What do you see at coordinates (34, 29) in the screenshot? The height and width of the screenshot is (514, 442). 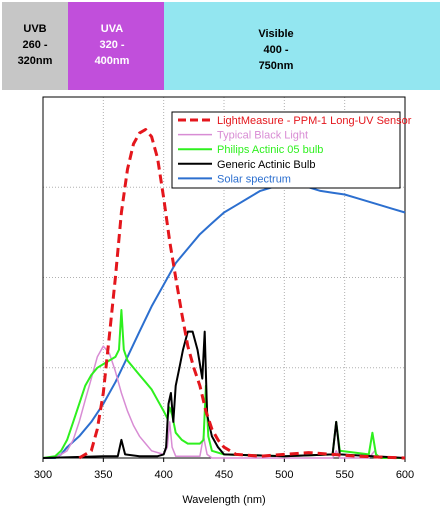 I see `uvb-band-label-line1: UVB` at bounding box center [34, 29].